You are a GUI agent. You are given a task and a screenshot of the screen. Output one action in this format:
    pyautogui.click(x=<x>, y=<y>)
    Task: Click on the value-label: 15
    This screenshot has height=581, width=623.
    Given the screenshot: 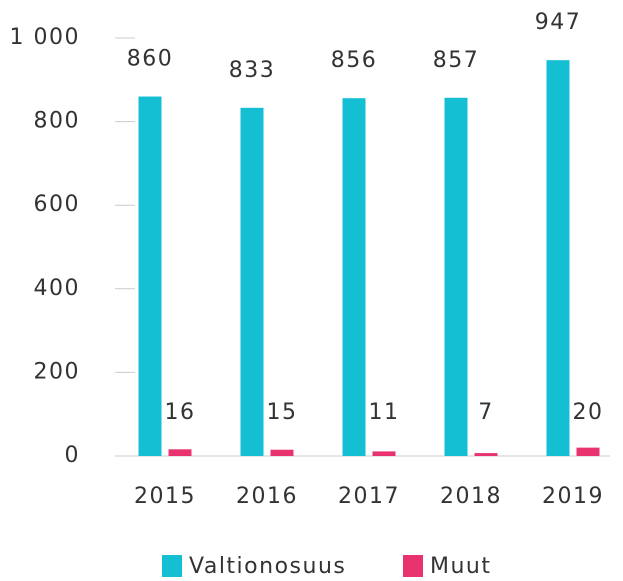 What is the action you would take?
    pyautogui.click(x=282, y=412)
    